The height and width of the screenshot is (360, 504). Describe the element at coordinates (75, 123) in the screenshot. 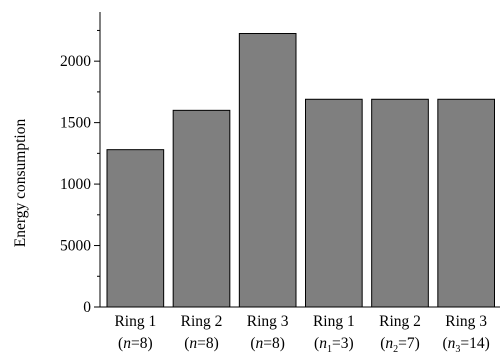

I see `y-tick-label: 1500` at that location.